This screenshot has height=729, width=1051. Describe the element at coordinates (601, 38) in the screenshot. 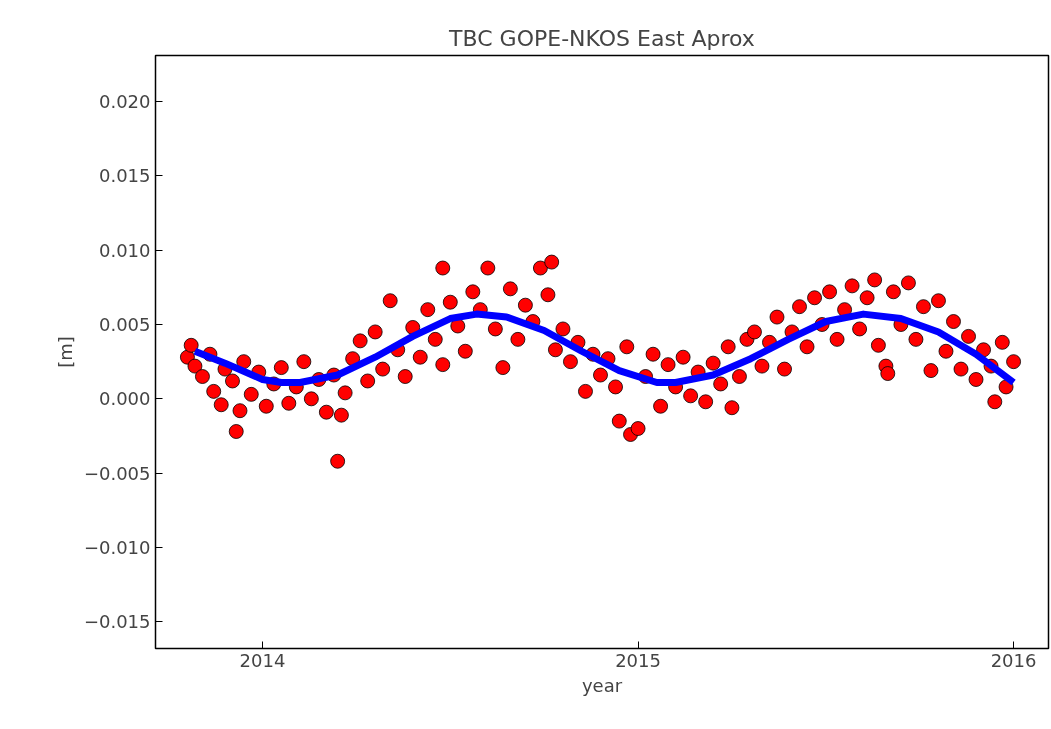

I see `chart-title: TBC GOPE-NKOS East Aprox` at that location.